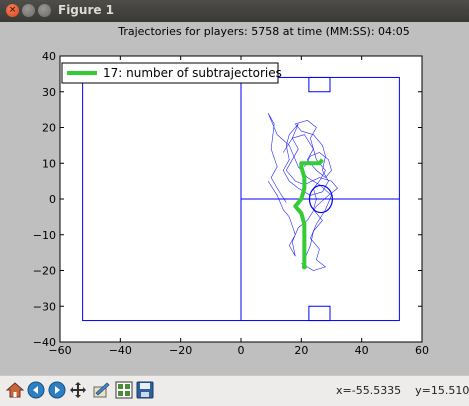 The height and width of the screenshot is (406, 469). I want to click on legend: 17: number of subtrajectories, so click(171, 73).